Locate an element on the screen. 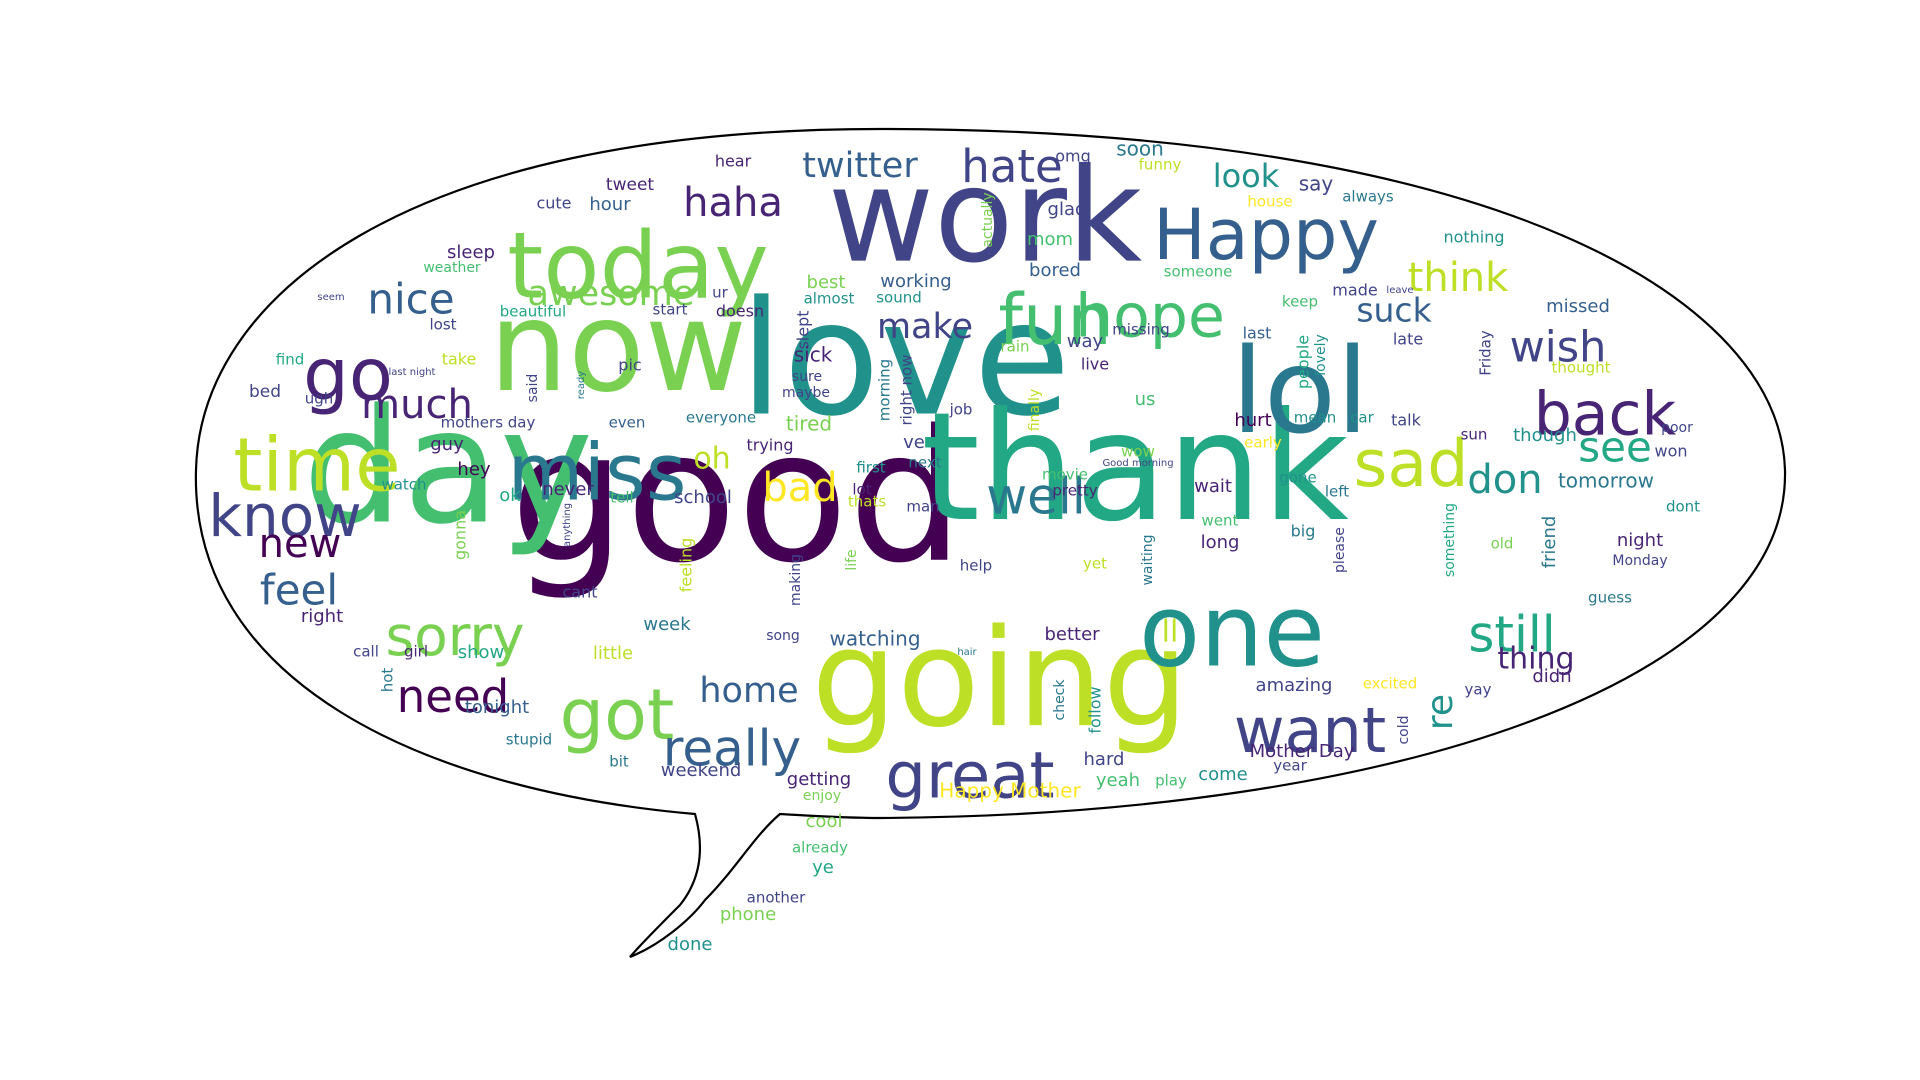  cloud-word-little: little is located at coordinates (613, 653).